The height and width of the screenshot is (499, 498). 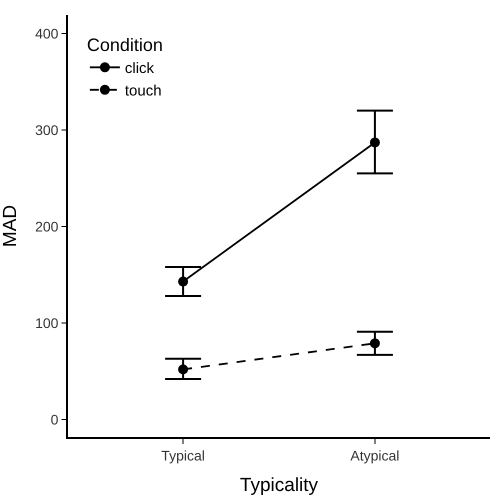 What do you see at coordinates (143, 91) in the screenshot?
I see `legend-label: touch` at bounding box center [143, 91].